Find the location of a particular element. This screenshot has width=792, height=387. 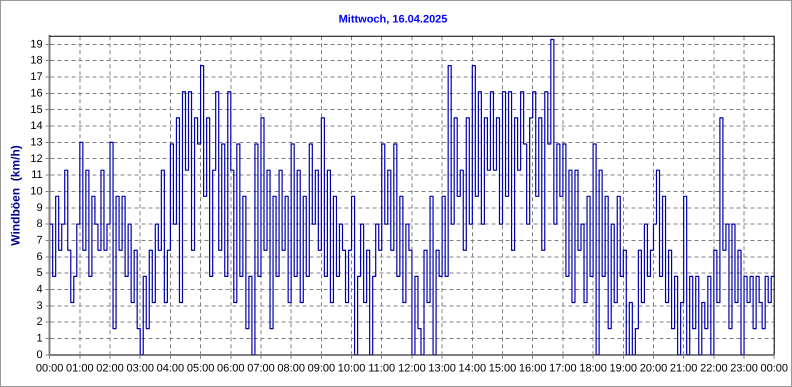

y-tick-label: 3 is located at coordinates (39, 306).